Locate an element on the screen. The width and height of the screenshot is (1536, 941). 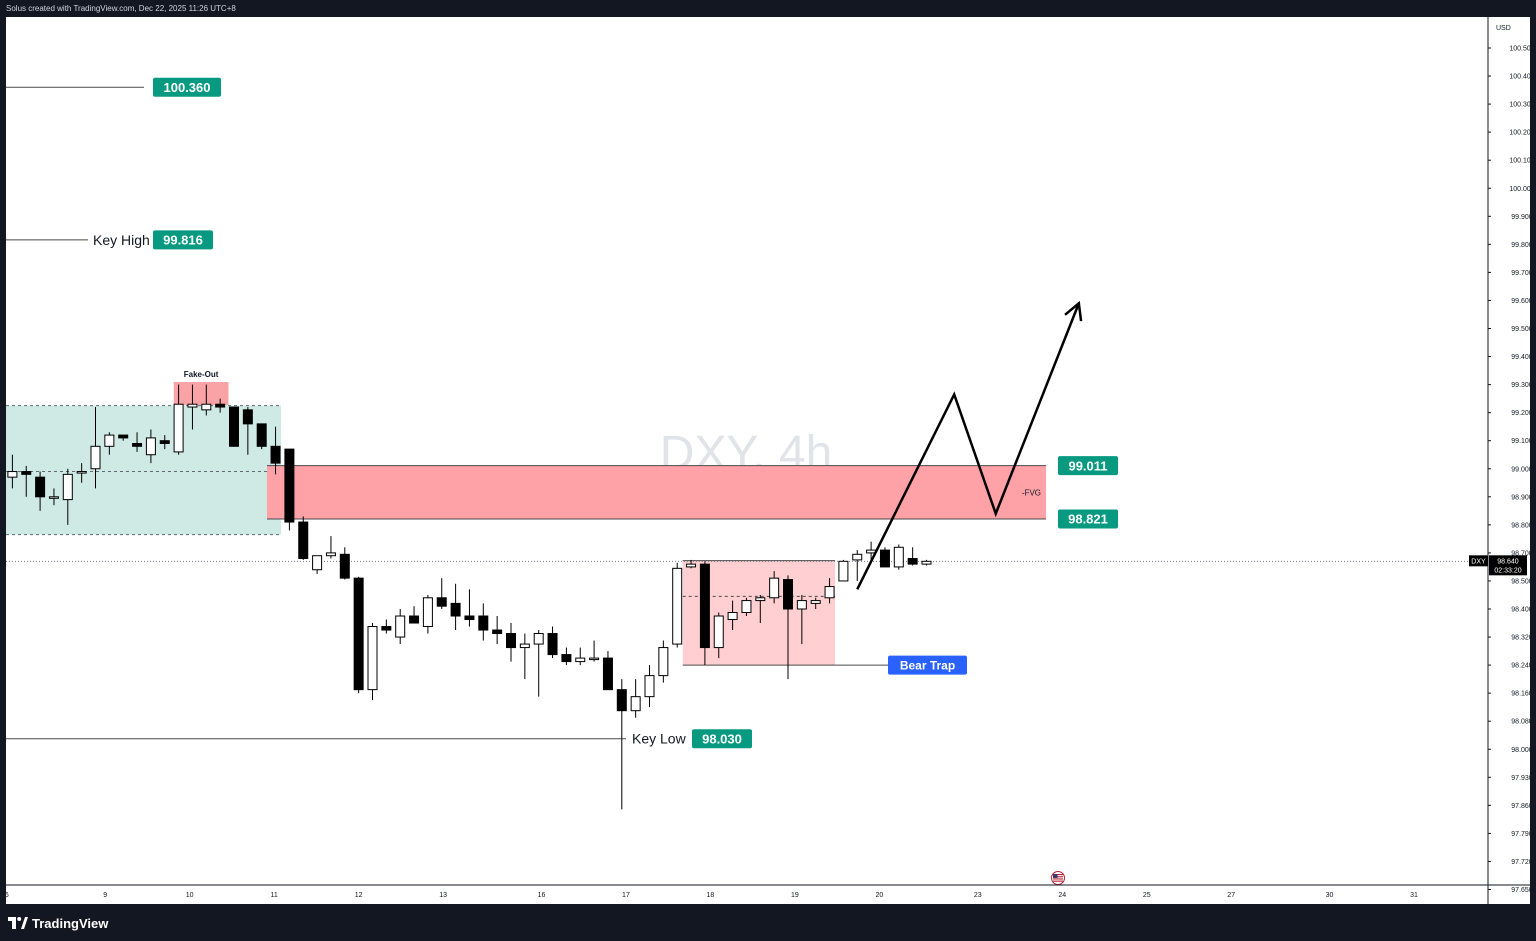
price-scale is located at coordinates (1509, 460).